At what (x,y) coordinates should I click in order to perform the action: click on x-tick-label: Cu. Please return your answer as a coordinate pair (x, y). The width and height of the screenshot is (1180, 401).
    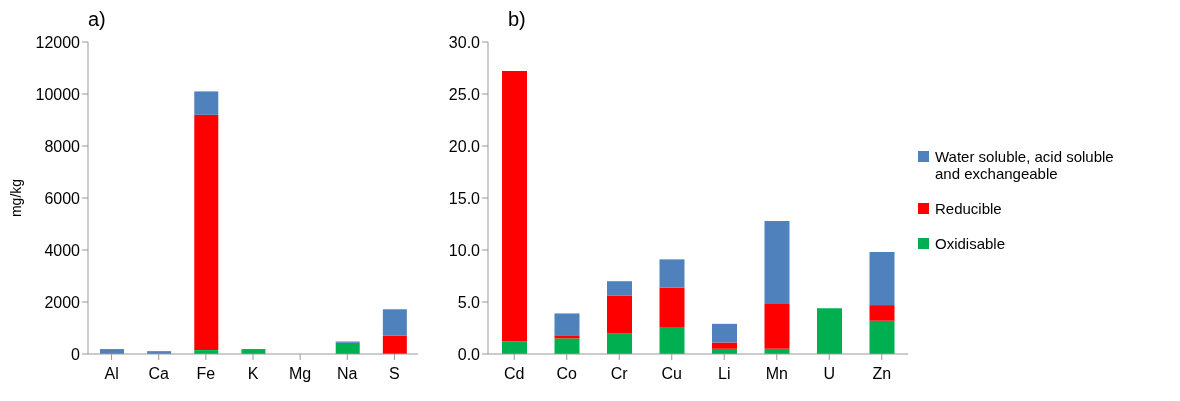
    Looking at the image, I should click on (671, 374).